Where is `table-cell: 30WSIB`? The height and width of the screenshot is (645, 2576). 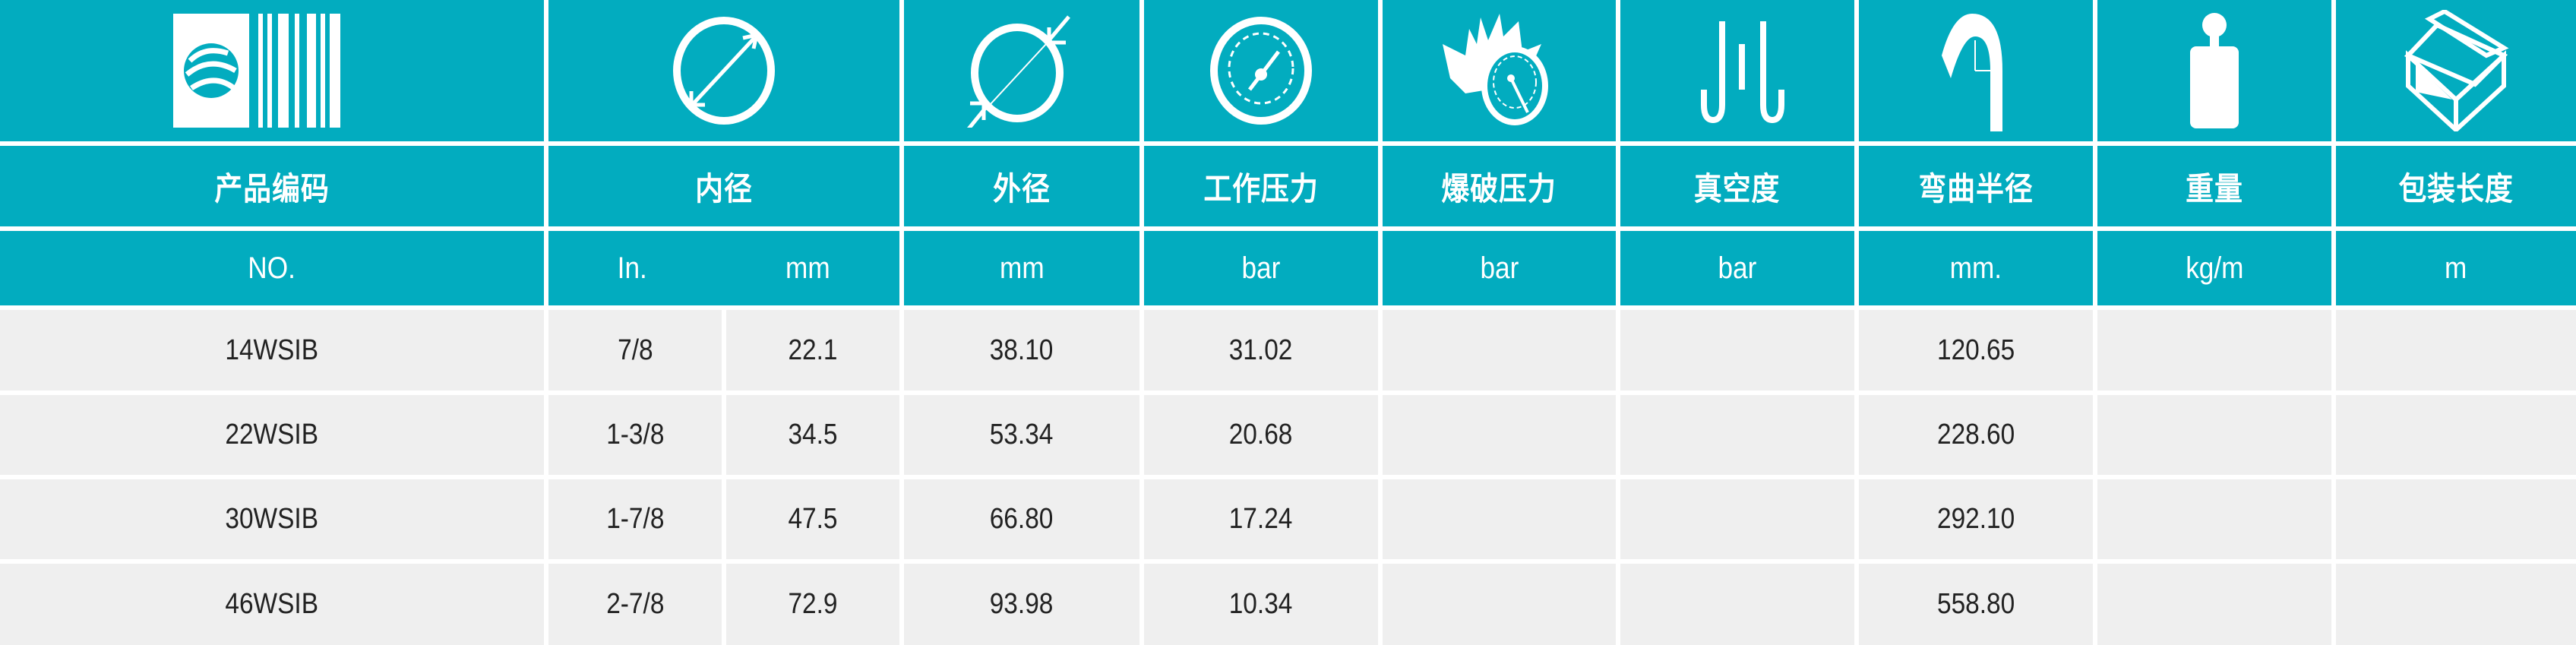 table-cell: 30WSIB is located at coordinates (272, 519).